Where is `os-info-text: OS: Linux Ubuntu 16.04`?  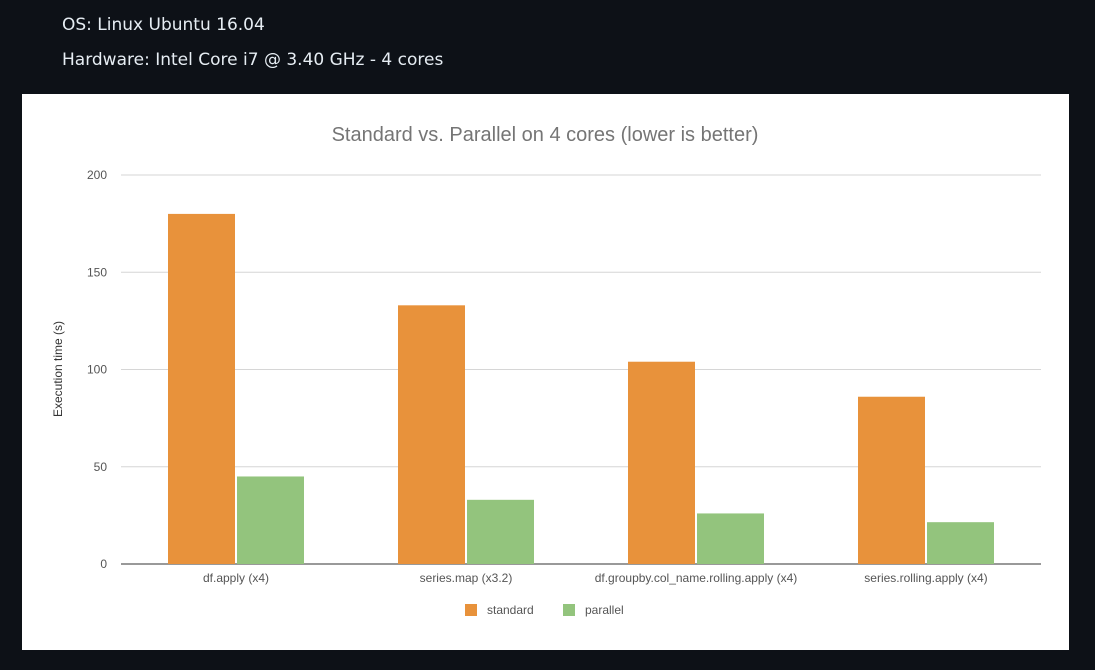 os-info-text: OS: Linux Ubuntu 16.04 is located at coordinates (163, 25).